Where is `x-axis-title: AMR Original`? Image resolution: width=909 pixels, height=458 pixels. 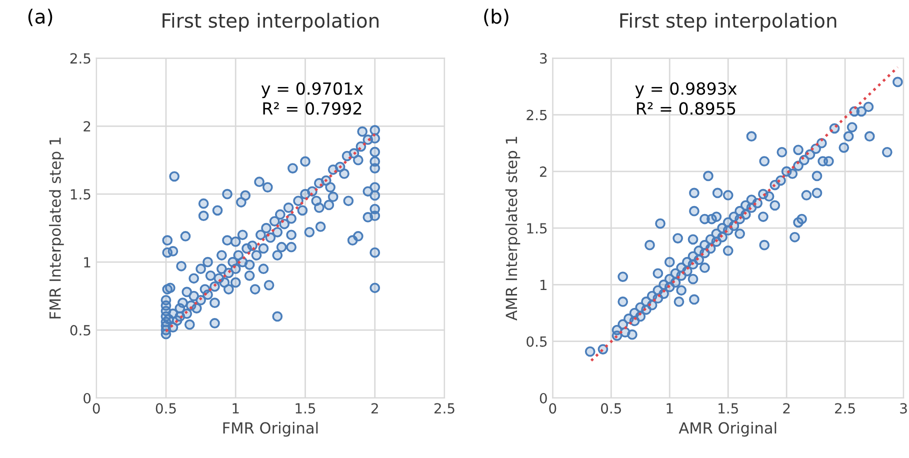
x-axis-title: AMR Original is located at coordinates (727, 429).